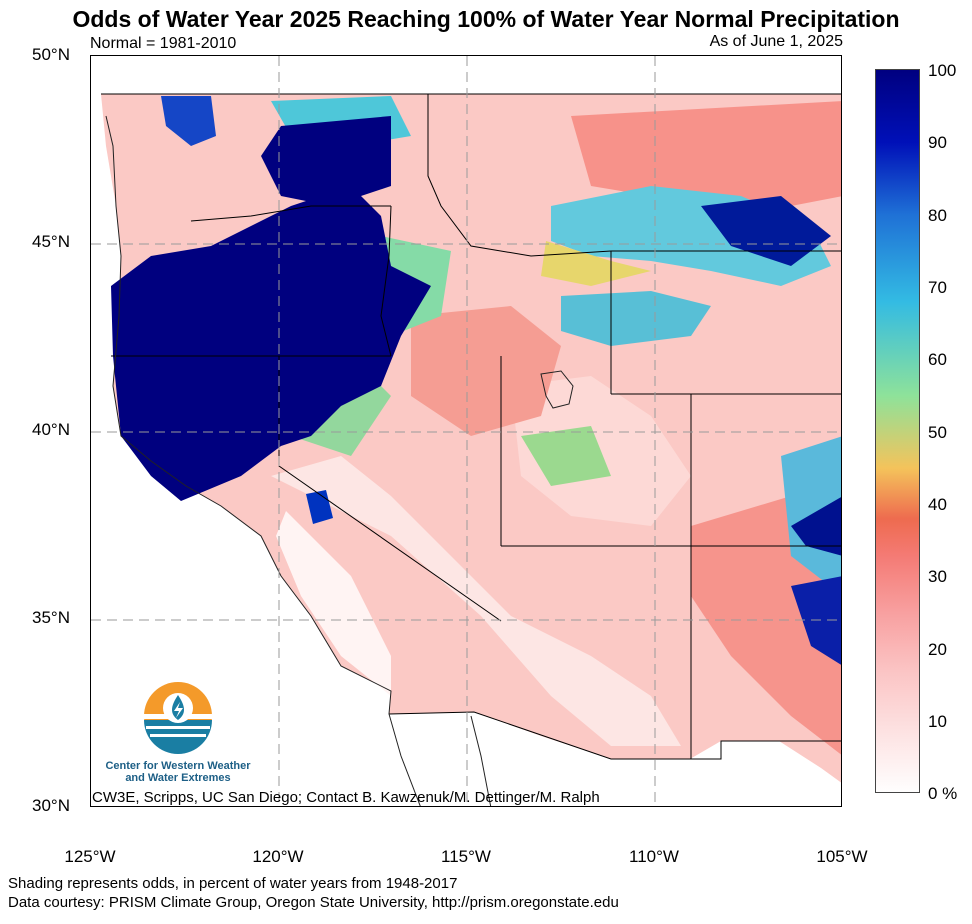  What do you see at coordinates (476, 601) in the screenshot?
I see `light-shading-south` at bounding box center [476, 601].